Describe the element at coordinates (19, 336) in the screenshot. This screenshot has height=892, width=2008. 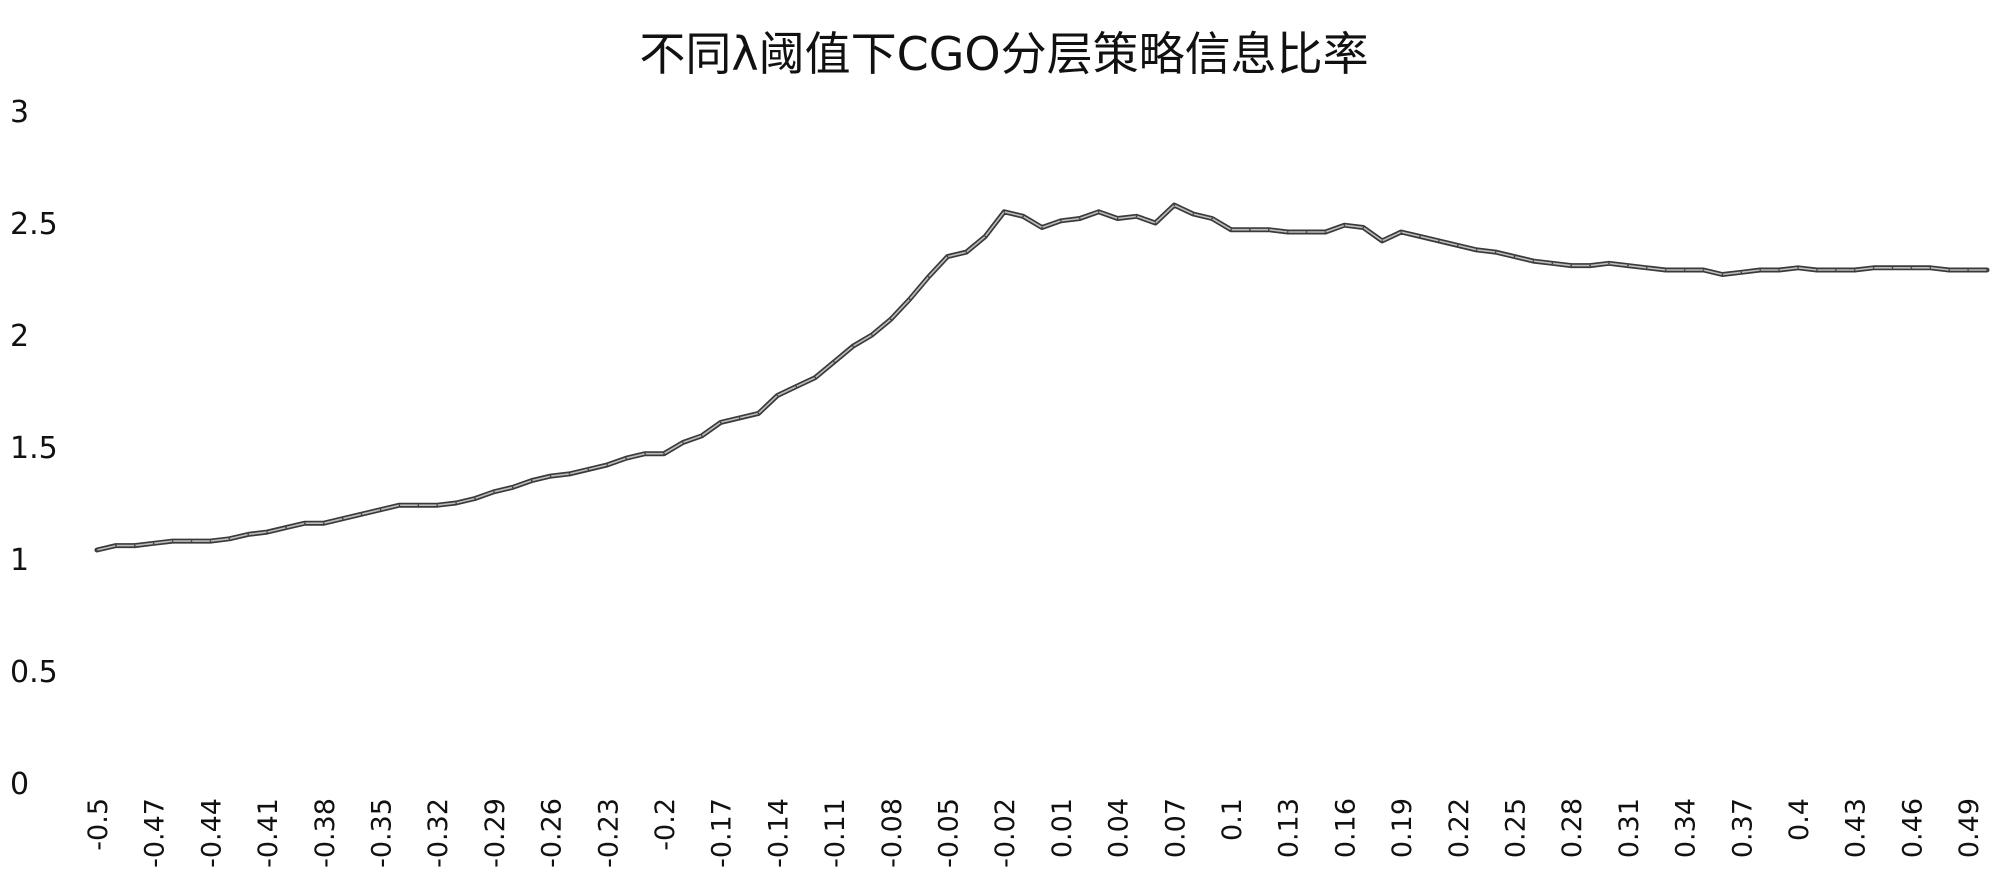
I see `y-tick-label: 2` at that location.